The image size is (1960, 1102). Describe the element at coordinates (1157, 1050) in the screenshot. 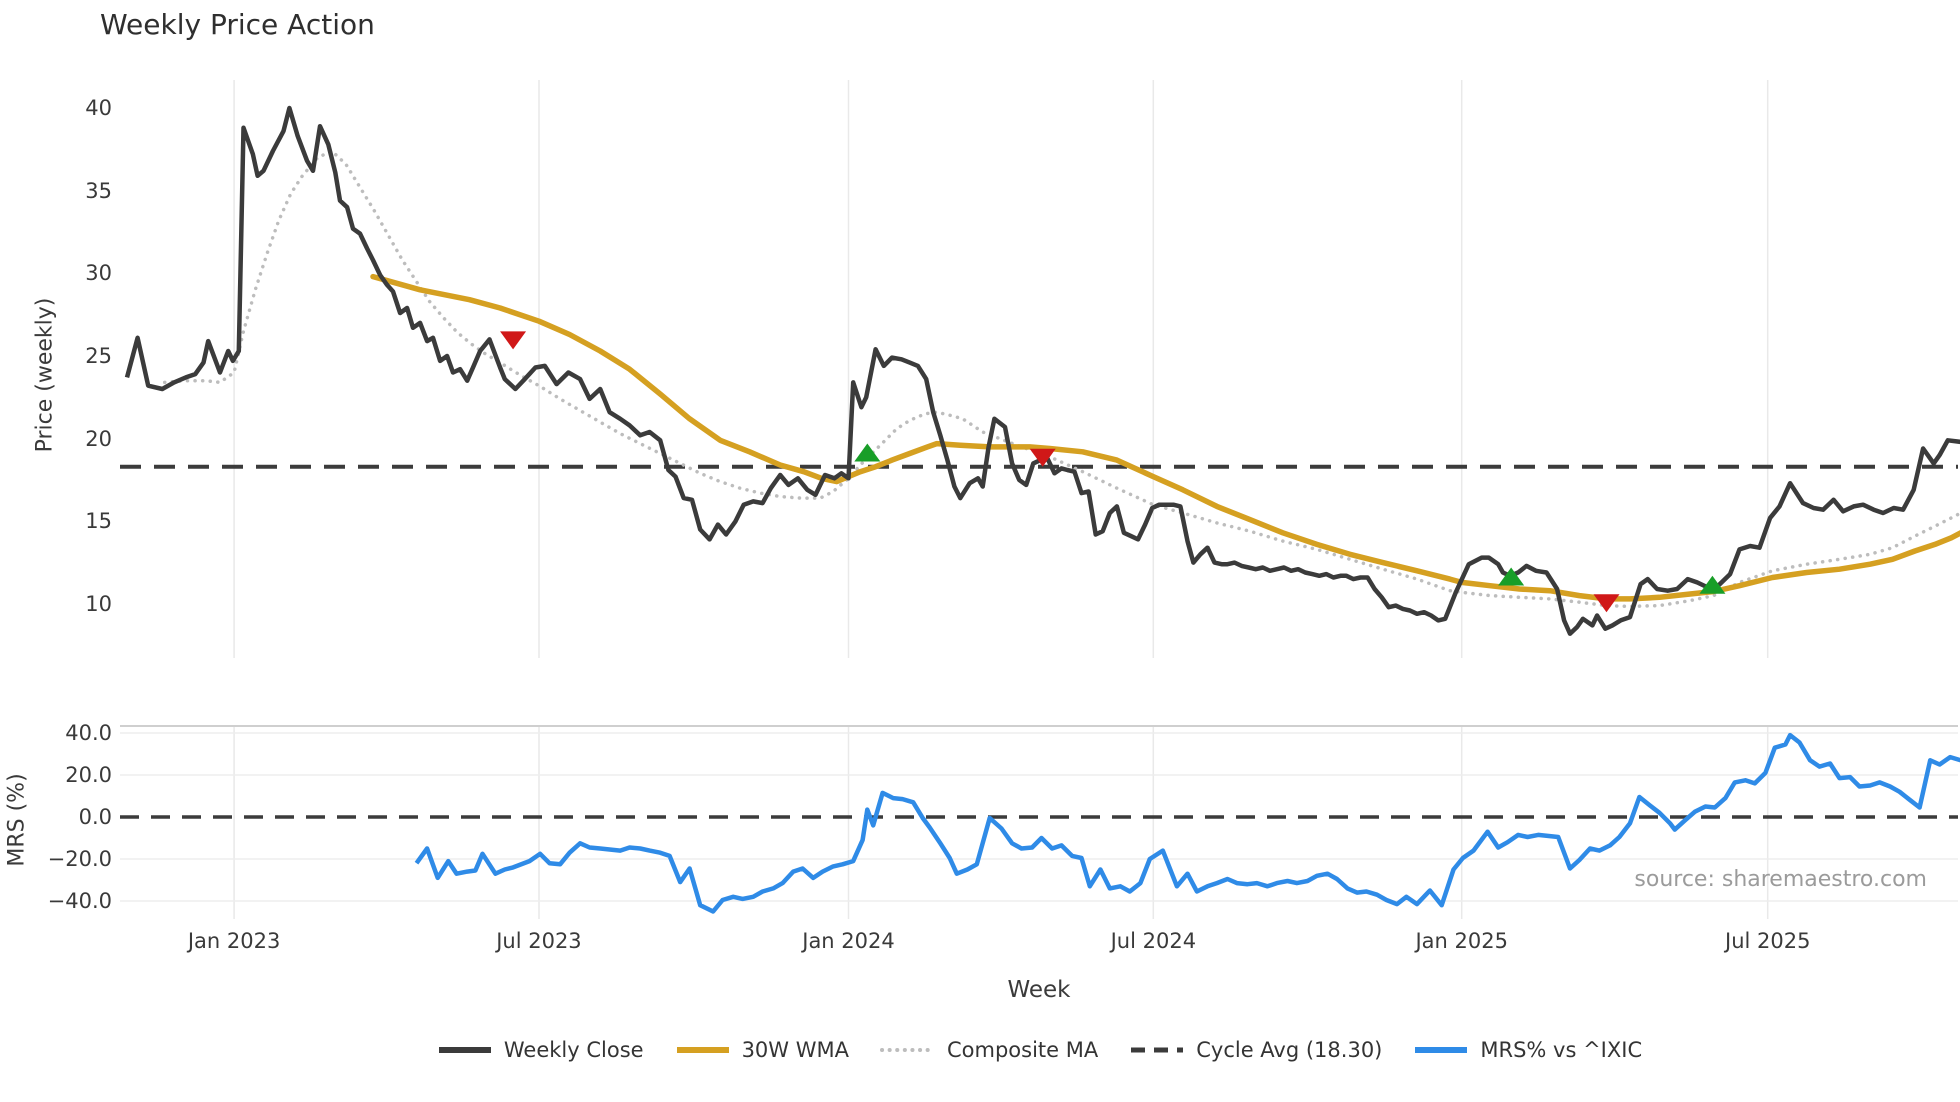

I see `legend-swatch-dashed` at that location.